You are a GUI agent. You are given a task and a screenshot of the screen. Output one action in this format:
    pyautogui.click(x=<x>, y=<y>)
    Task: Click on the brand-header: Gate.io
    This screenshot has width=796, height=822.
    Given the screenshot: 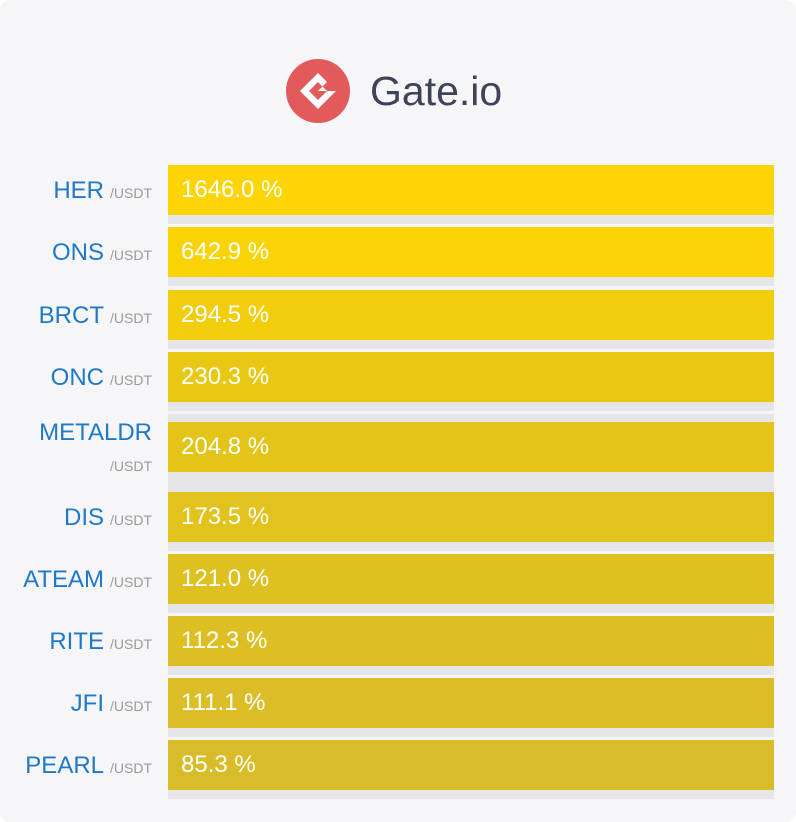 What is the action you would take?
    pyautogui.click(x=394, y=91)
    